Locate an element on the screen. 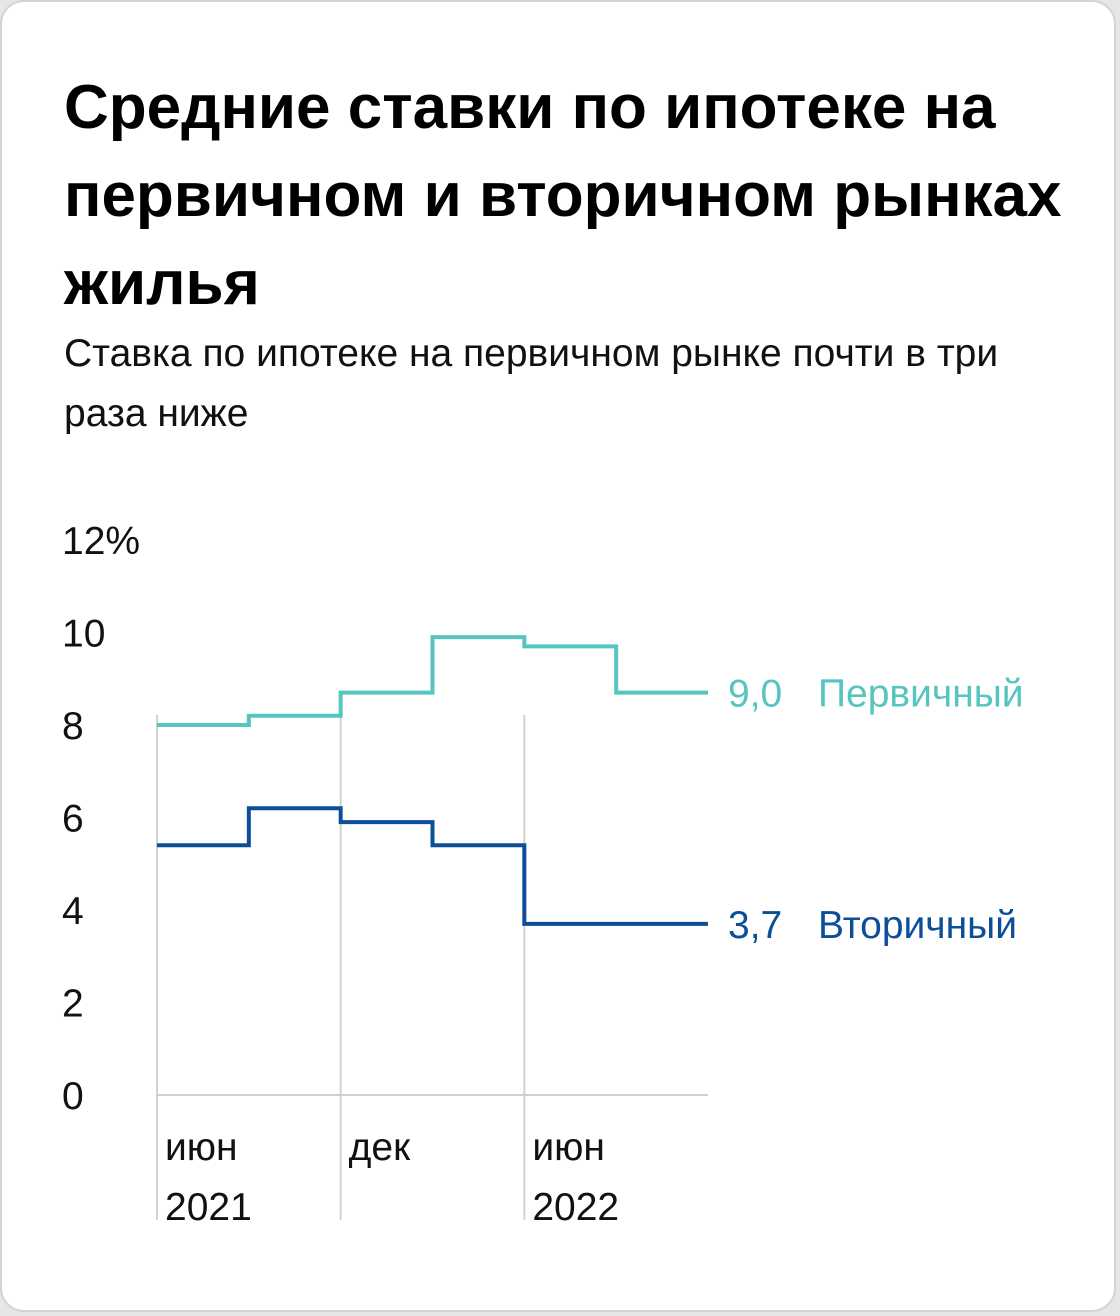  x-axis: июн 2021 дек июн 2022 is located at coordinates (392, 1177).